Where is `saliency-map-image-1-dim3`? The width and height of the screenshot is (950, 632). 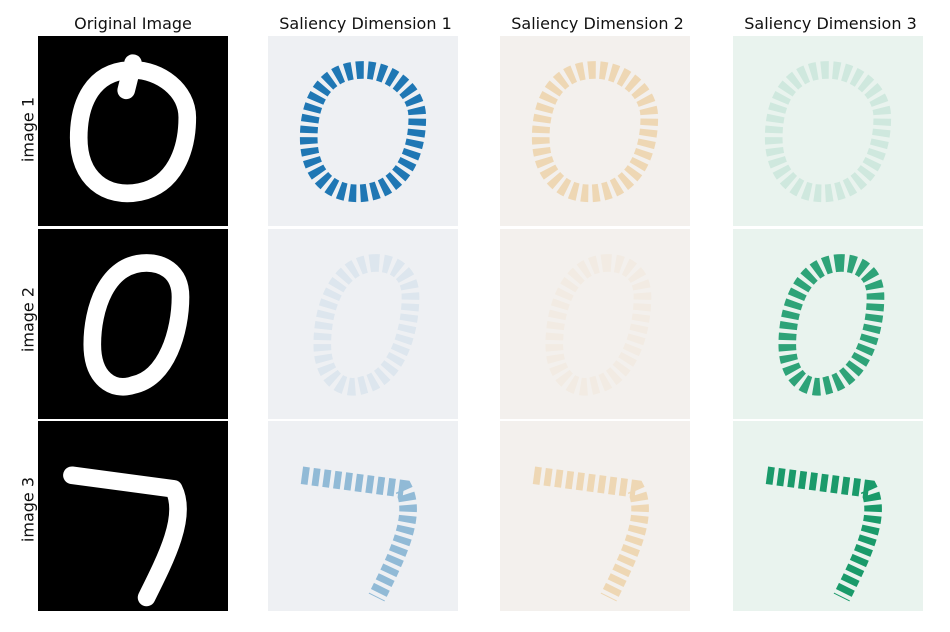
saliency-map-image-1-dim3 is located at coordinates (828, 131).